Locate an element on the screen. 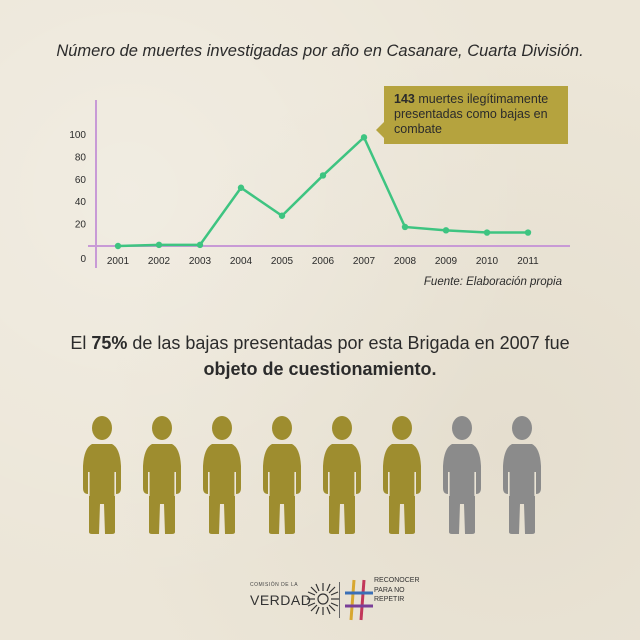 This screenshot has width=640, height=640. reconocer-logo: Reconocer para no repetir is located at coordinates (380, 601).